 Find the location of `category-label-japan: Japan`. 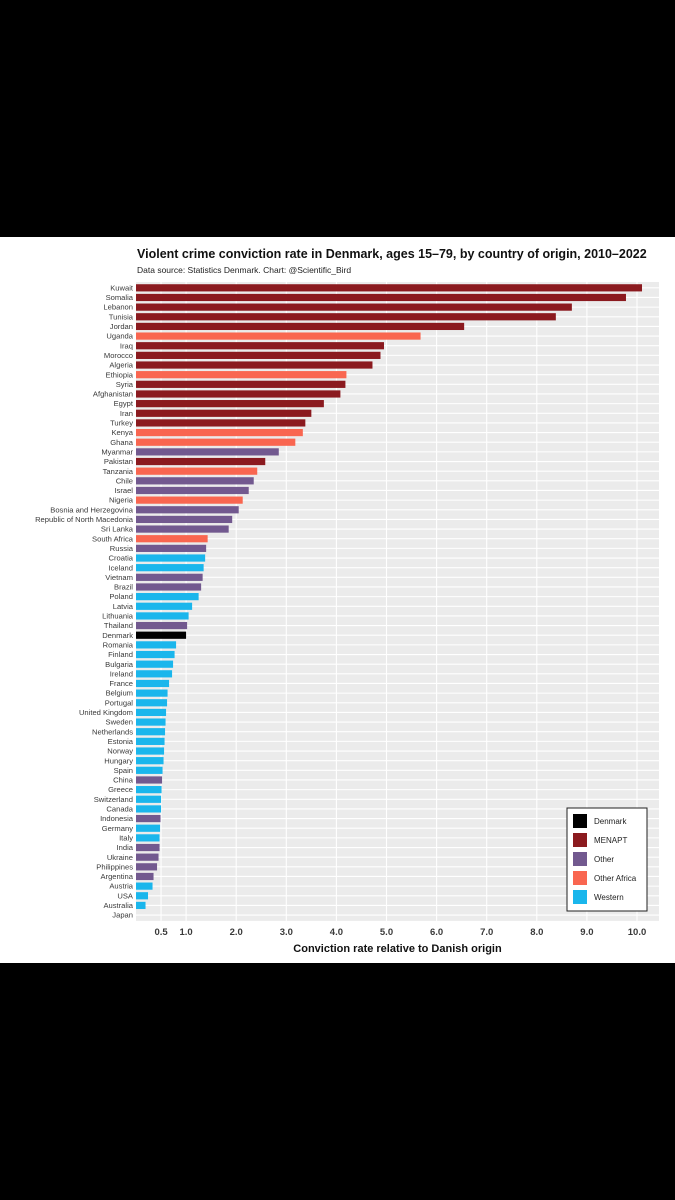

category-label-japan: Japan is located at coordinates (122, 915).